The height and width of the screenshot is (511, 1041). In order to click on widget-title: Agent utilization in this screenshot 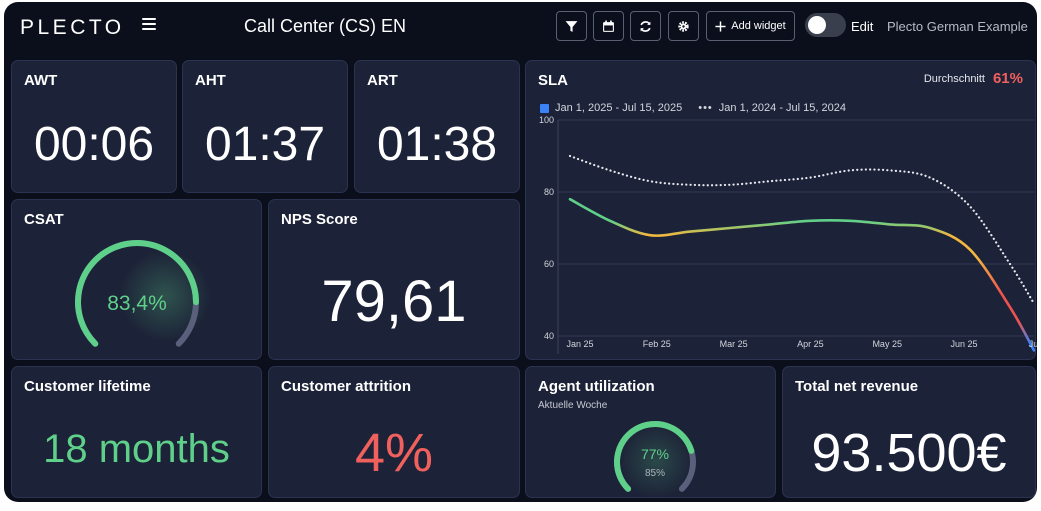, I will do `click(596, 386)`.